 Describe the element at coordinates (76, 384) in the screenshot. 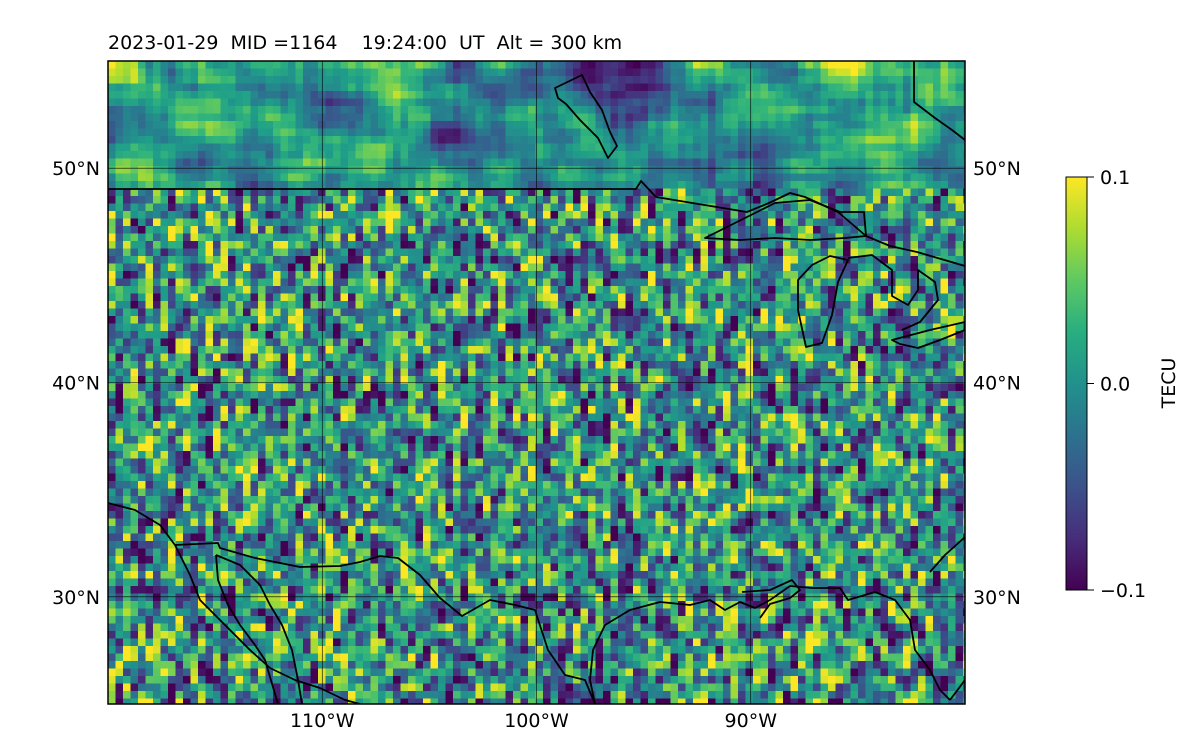

I see `lat-tick-label-left: 40°N` at that location.